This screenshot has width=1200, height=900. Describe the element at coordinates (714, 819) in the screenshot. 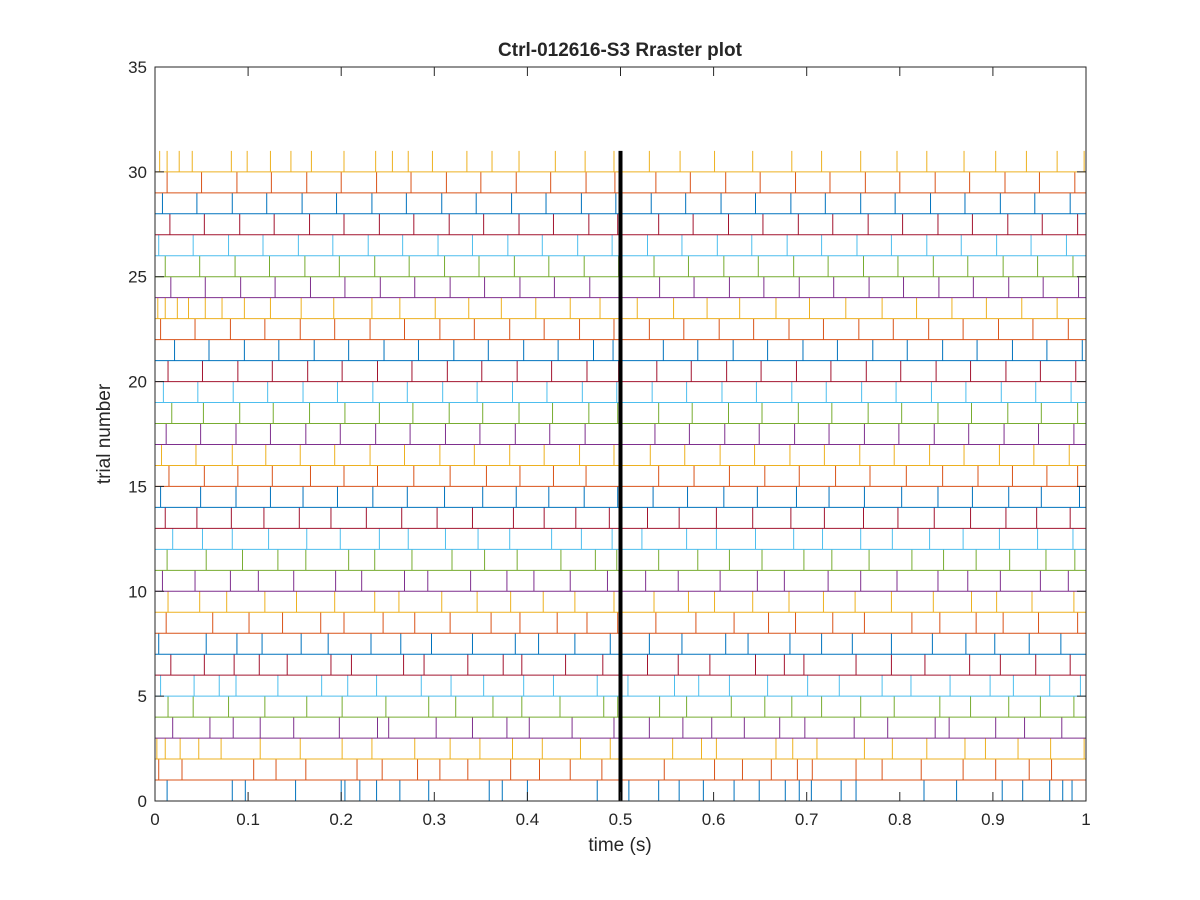

I see `x-tick-label: 0.6` at that location.